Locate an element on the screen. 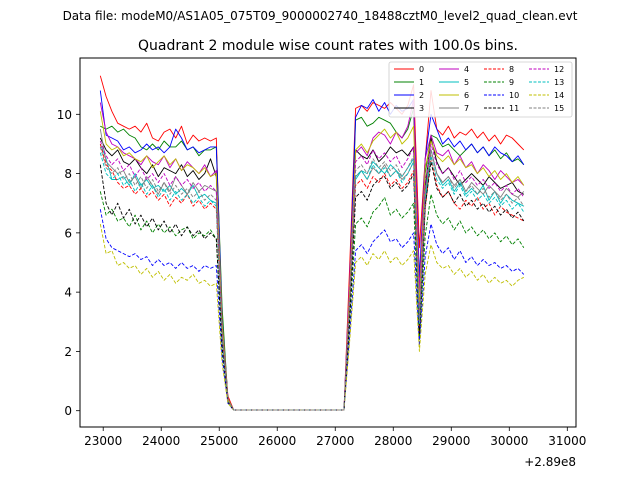 Image resolution: width=640 pixels, height=480 pixels. legend-label: 5 is located at coordinates (466, 82).